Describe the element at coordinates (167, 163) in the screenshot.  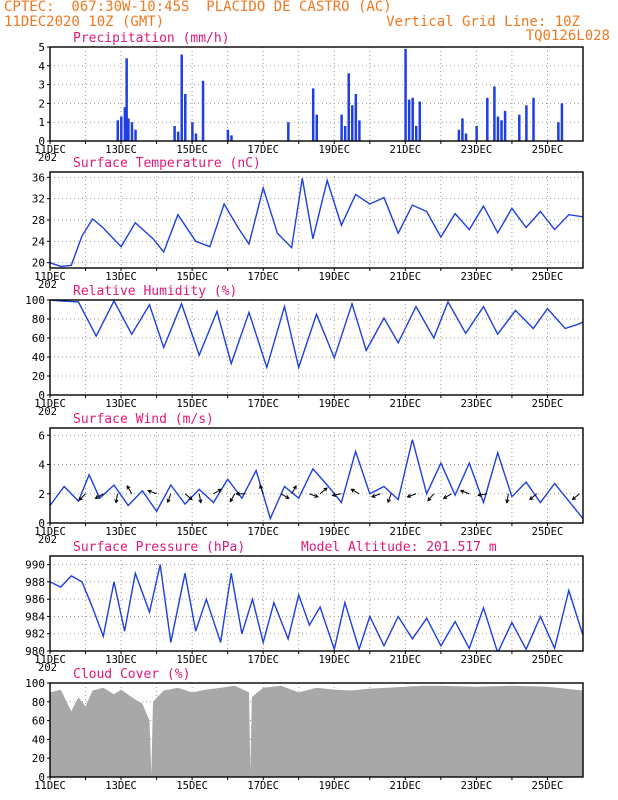
I see `temperature-title: Surface Temperature (nC)` at that location.